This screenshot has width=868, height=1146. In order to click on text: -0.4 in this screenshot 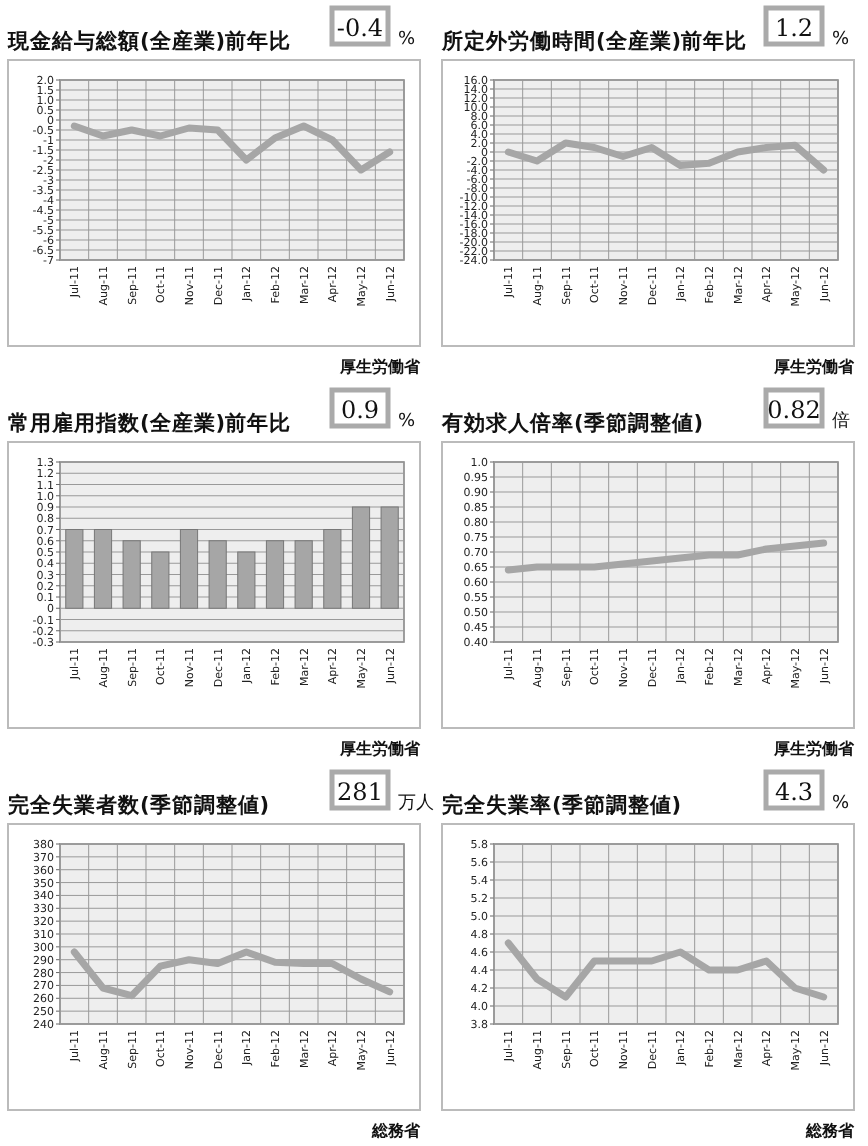, I will do `click(360, 28)`.